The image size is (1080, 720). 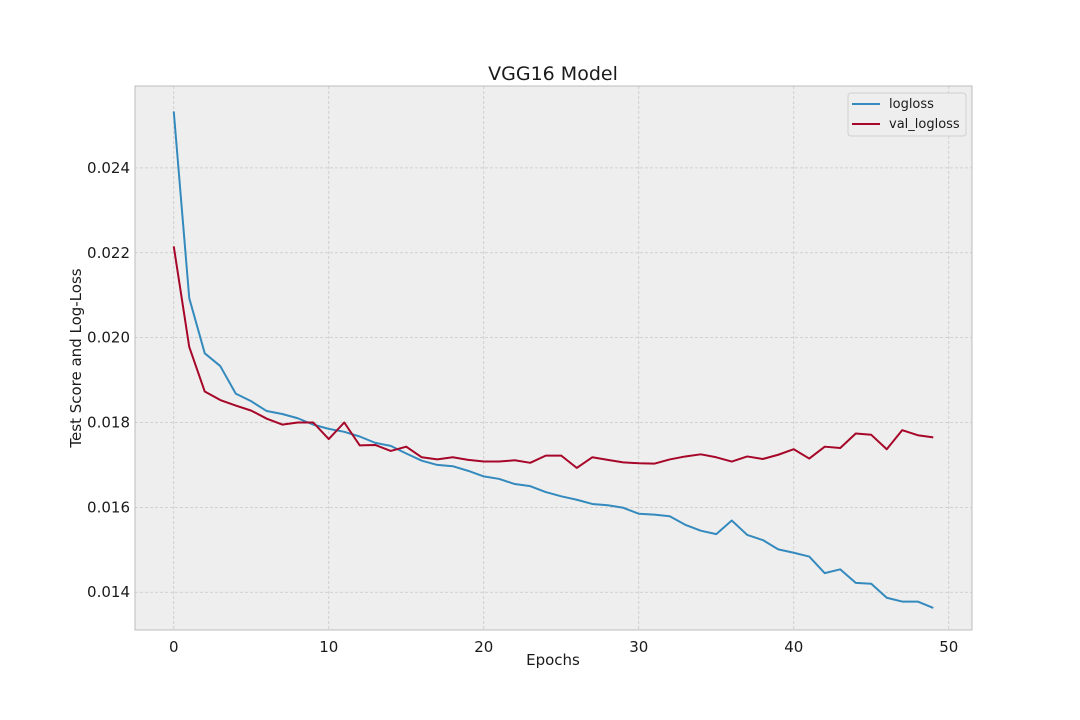 What do you see at coordinates (108, 592) in the screenshot?
I see `y-tick-label: 0.014` at bounding box center [108, 592].